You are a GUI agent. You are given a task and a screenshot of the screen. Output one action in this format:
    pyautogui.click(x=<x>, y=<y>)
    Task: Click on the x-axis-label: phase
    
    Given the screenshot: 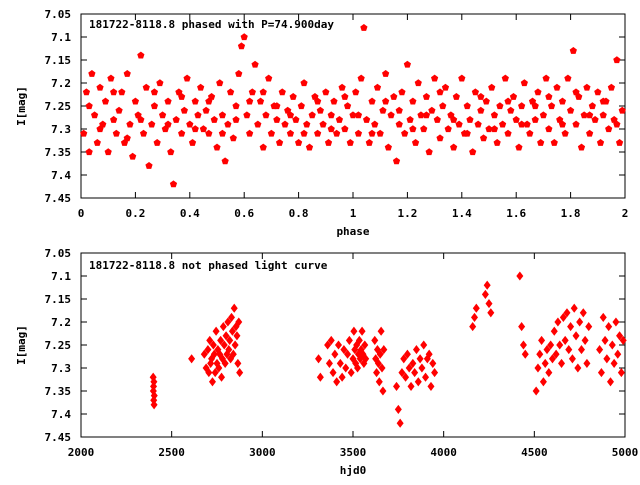 What is the action you would take?
    pyautogui.click(x=352, y=231)
    